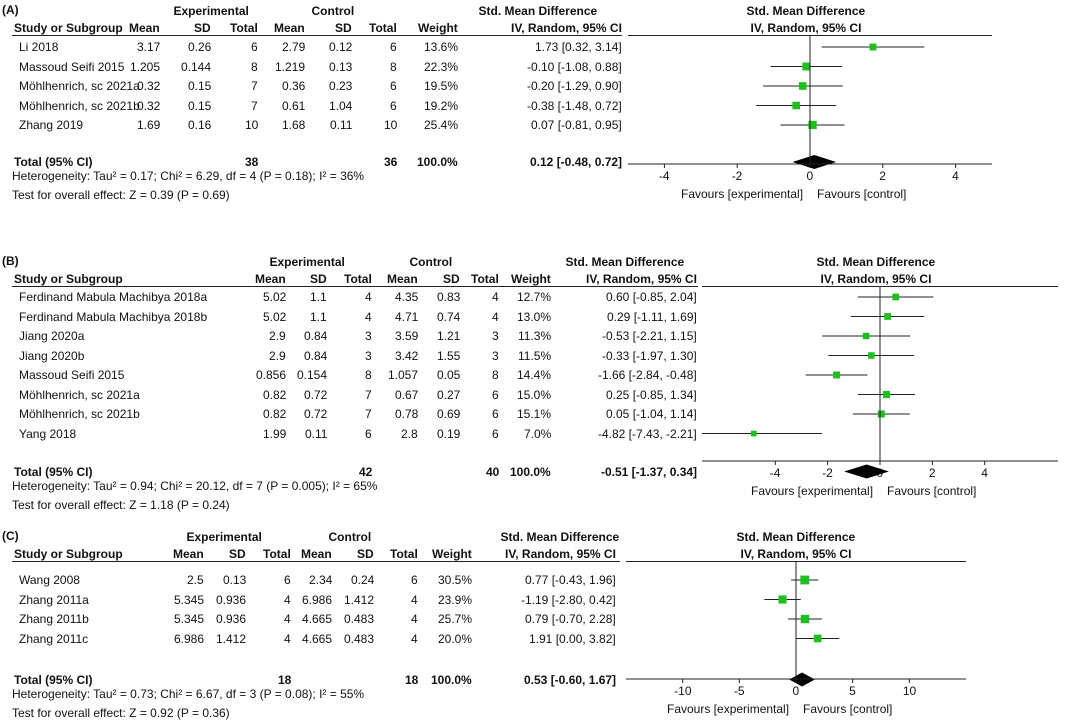  What do you see at coordinates (277, 336) in the screenshot?
I see `exp-mean: 2.9` at bounding box center [277, 336].